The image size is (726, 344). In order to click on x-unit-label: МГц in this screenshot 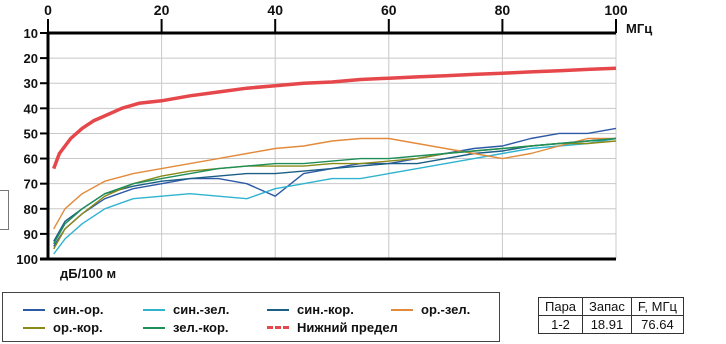, I will do `click(639, 28)`.